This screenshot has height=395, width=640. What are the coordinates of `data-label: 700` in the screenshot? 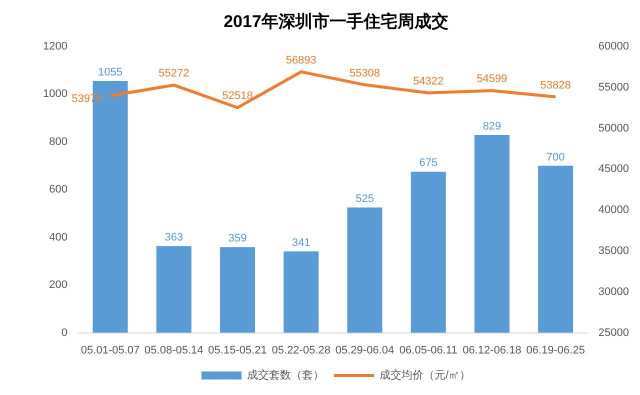 It's located at (555, 157).